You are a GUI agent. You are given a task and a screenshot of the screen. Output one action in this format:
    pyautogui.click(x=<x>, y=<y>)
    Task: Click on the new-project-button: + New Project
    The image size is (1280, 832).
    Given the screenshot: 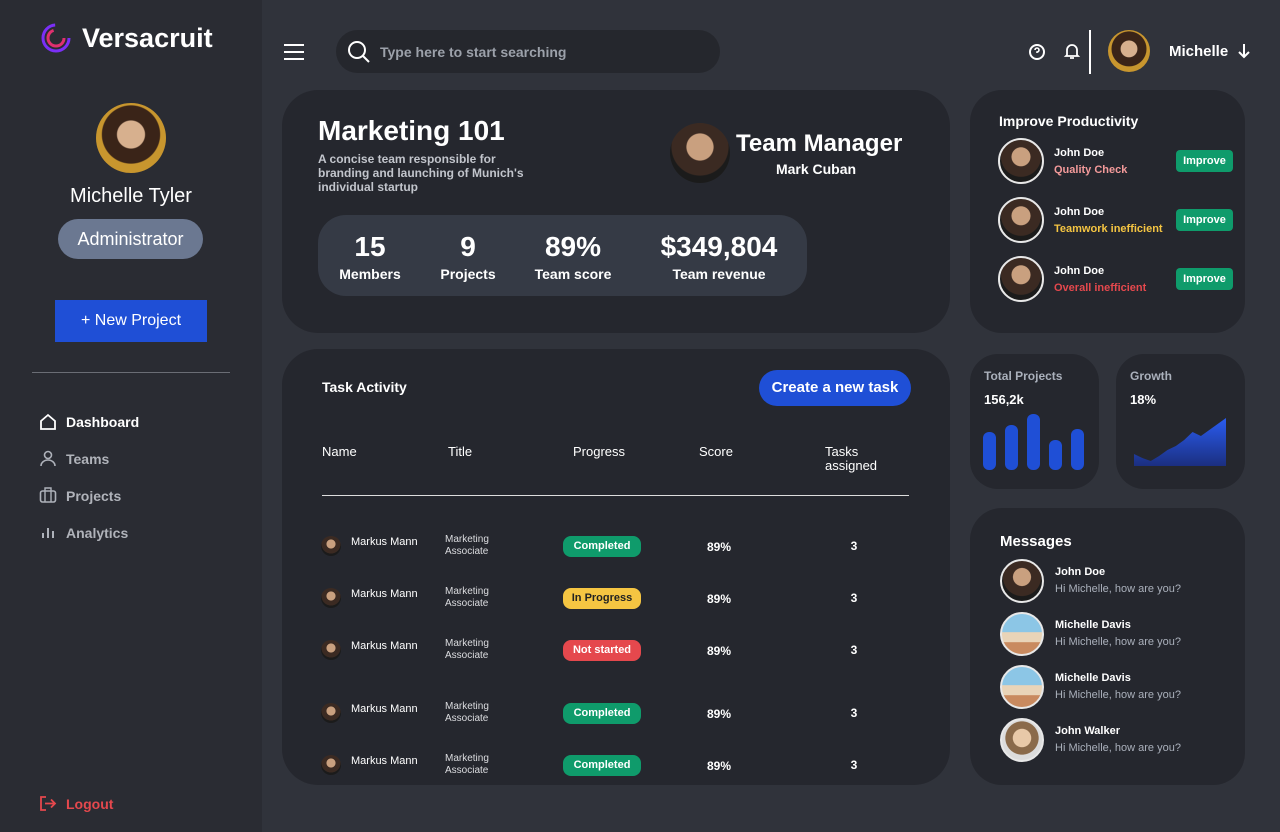 What is the action you would take?
    pyautogui.click(x=131, y=321)
    